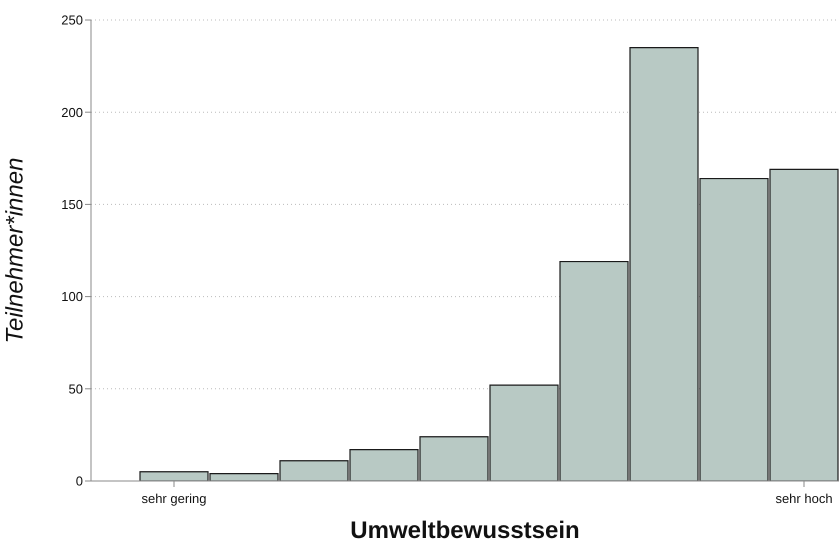  I want to click on y-tick-label: 100, so click(72, 296).